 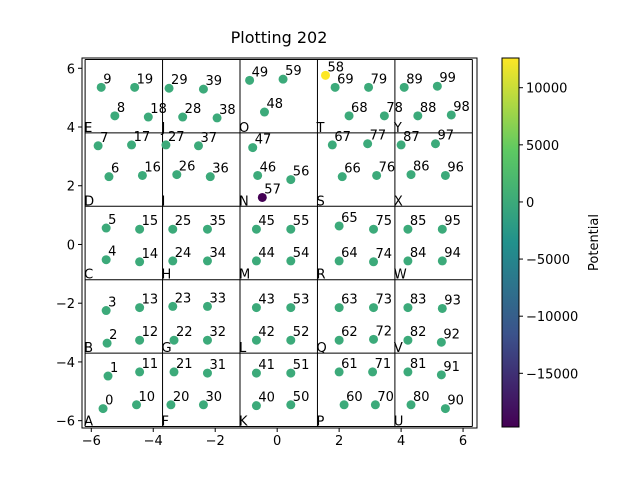 What do you see at coordinates (428, 108) in the screenshot?
I see `point-label: 88` at bounding box center [428, 108].